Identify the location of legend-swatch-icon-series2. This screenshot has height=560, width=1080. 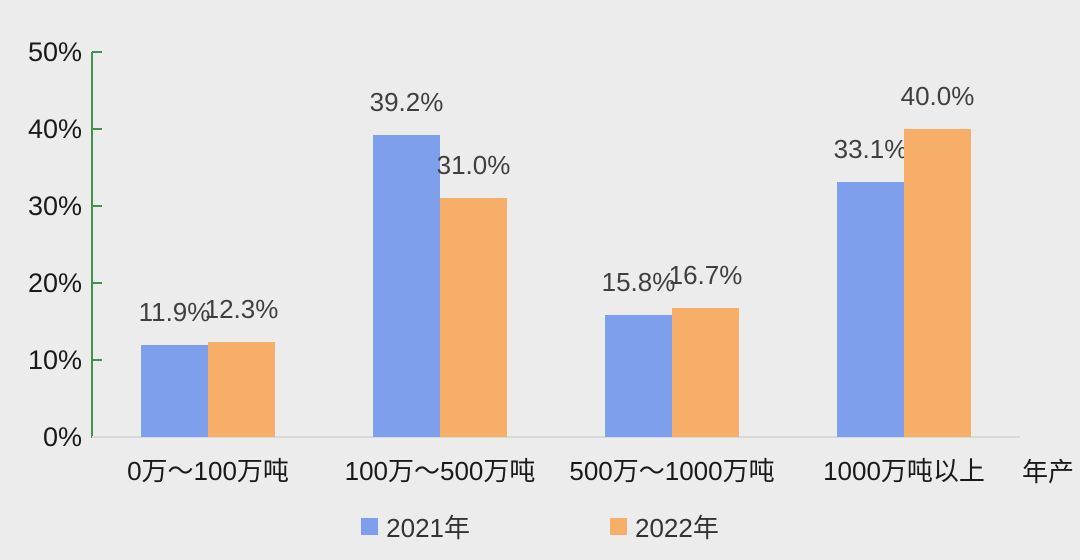
(618, 526).